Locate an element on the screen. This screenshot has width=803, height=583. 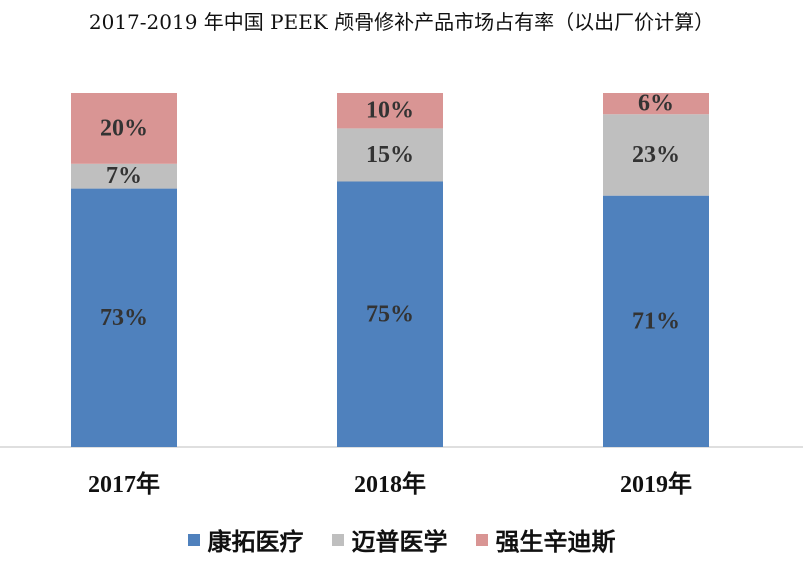
legend-label: 强生辛迪斯 is located at coordinates (555, 542).